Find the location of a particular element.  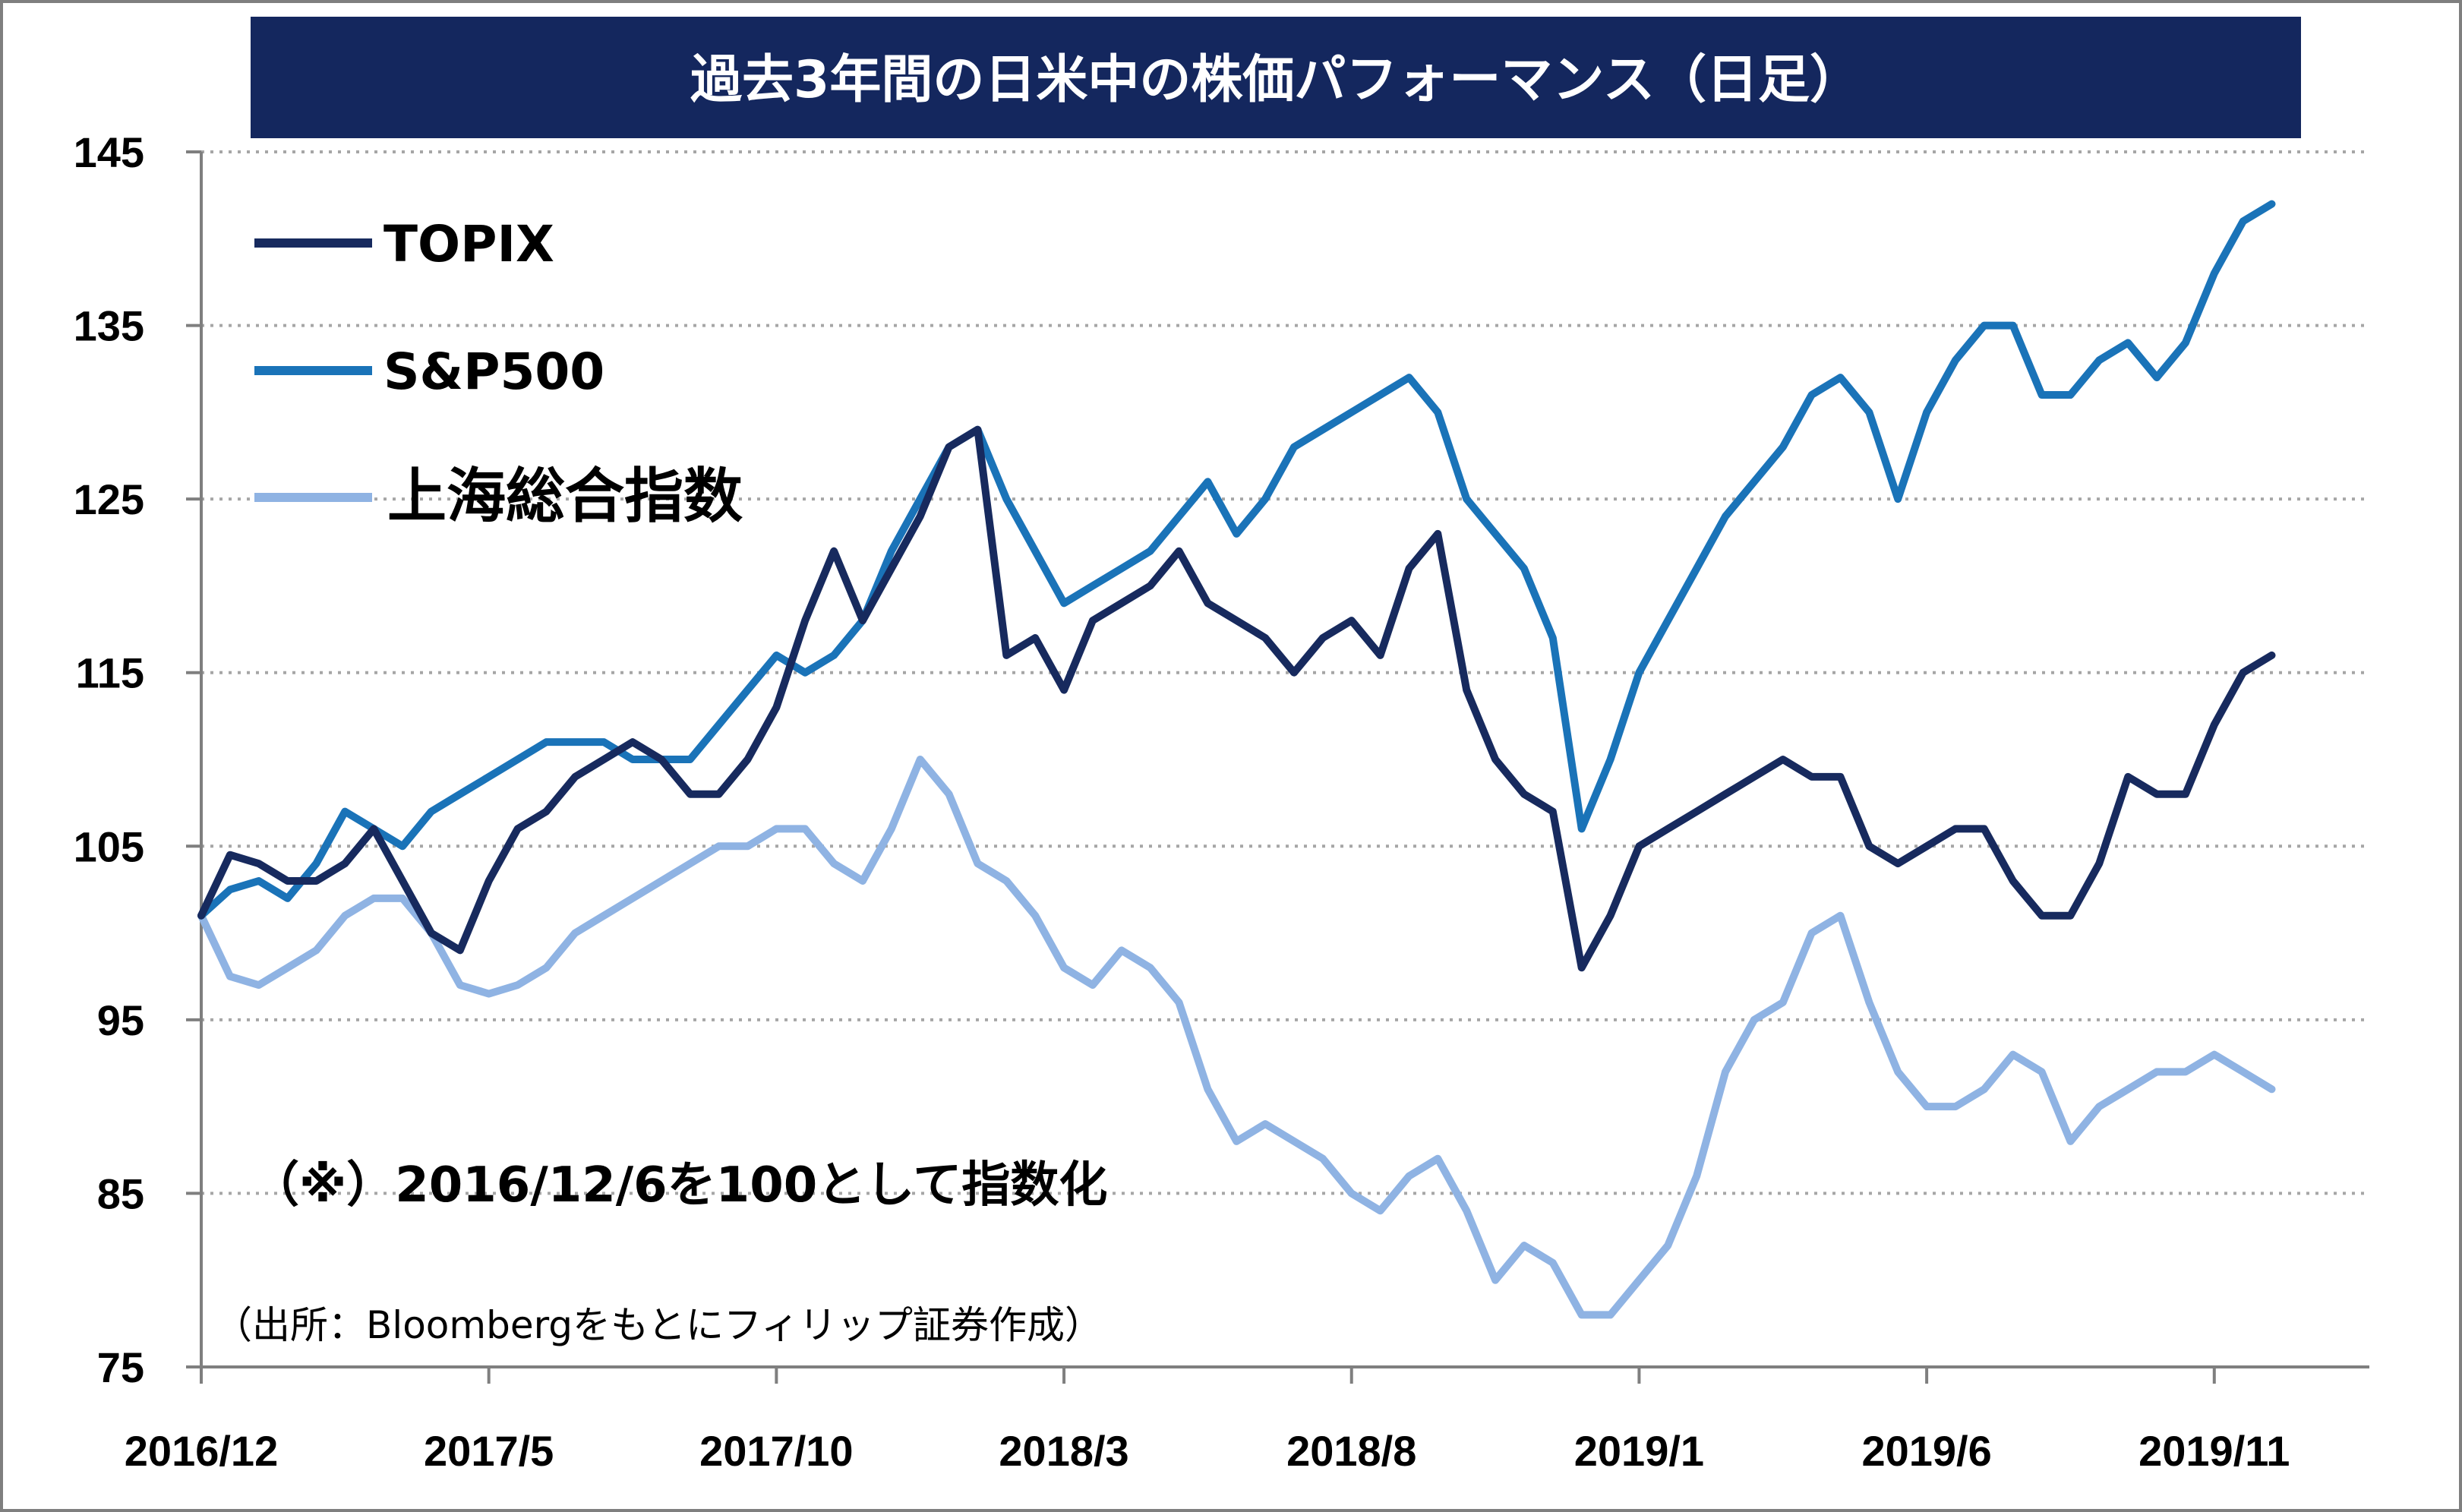

y-tick-label: 105 is located at coordinates (109, 846).